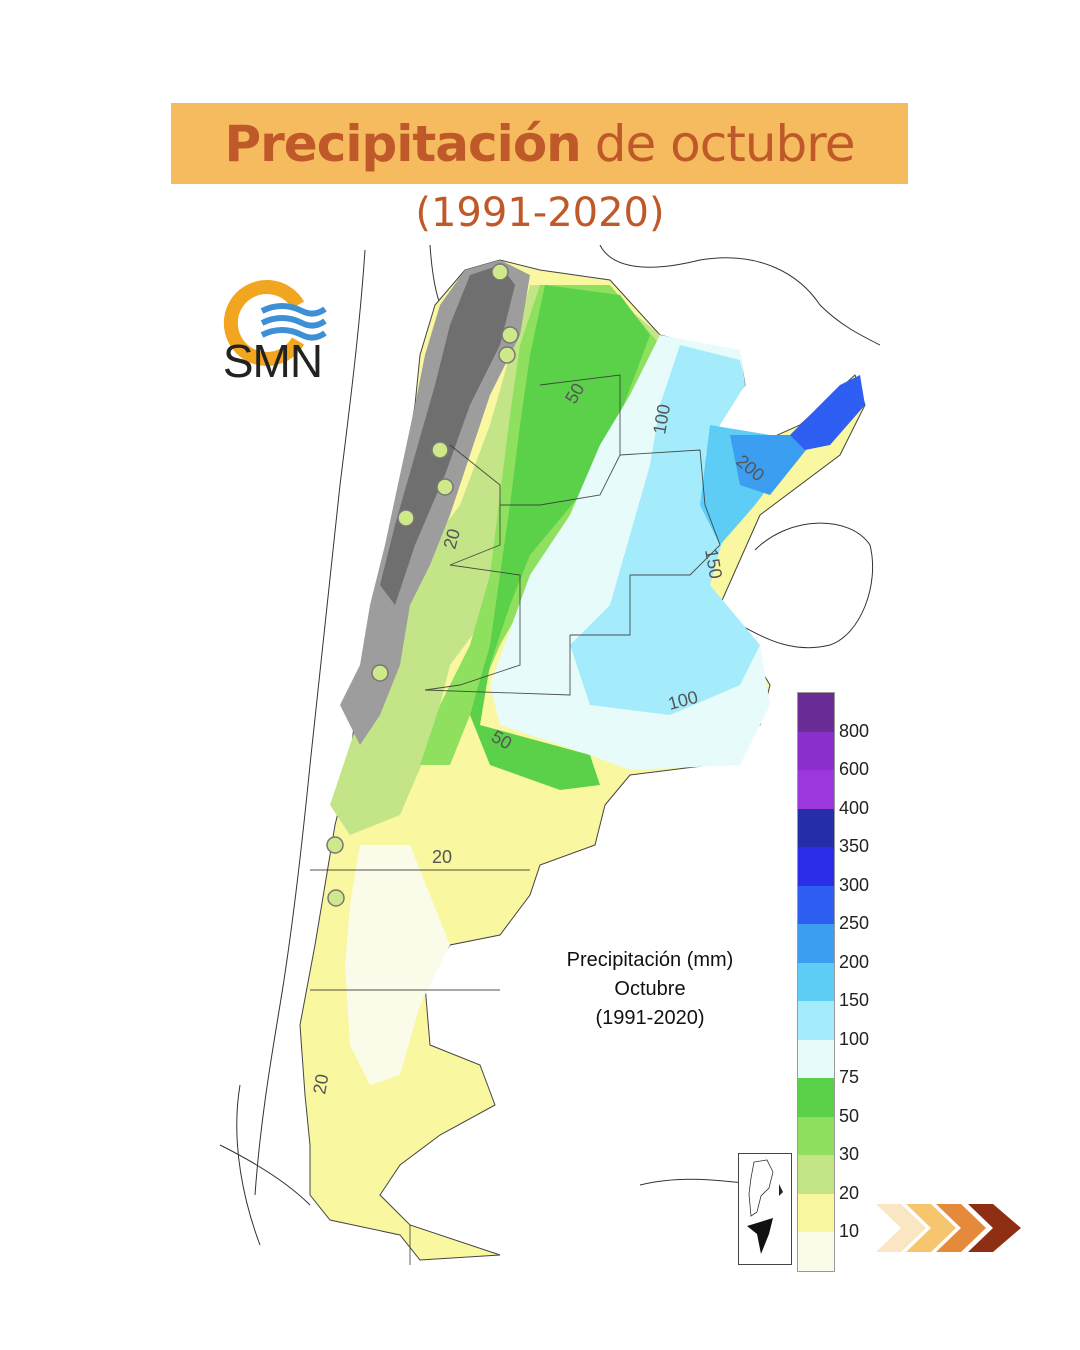 This screenshot has width=1080, height=1350. What do you see at coordinates (540, 213) in the screenshot?
I see `subtitle: (1991-2020)` at bounding box center [540, 213].